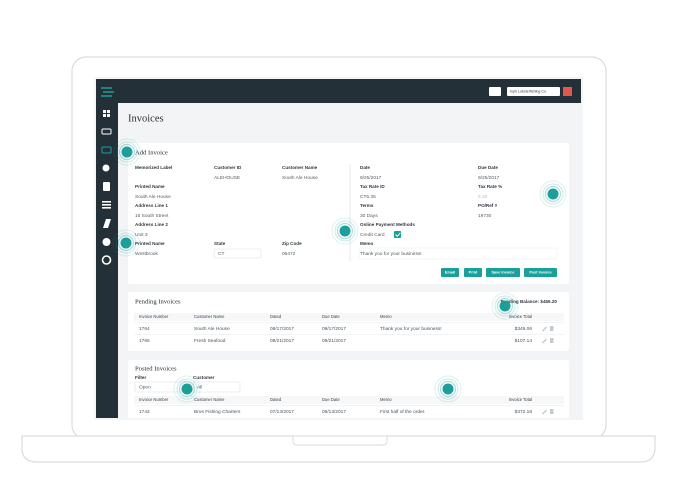 Image resolution: width=681 pixels, height=479 pixels. Describe the element at coordinates (156, 369) in the screenshot. I see `card-title: Posted Invoices` at that location.